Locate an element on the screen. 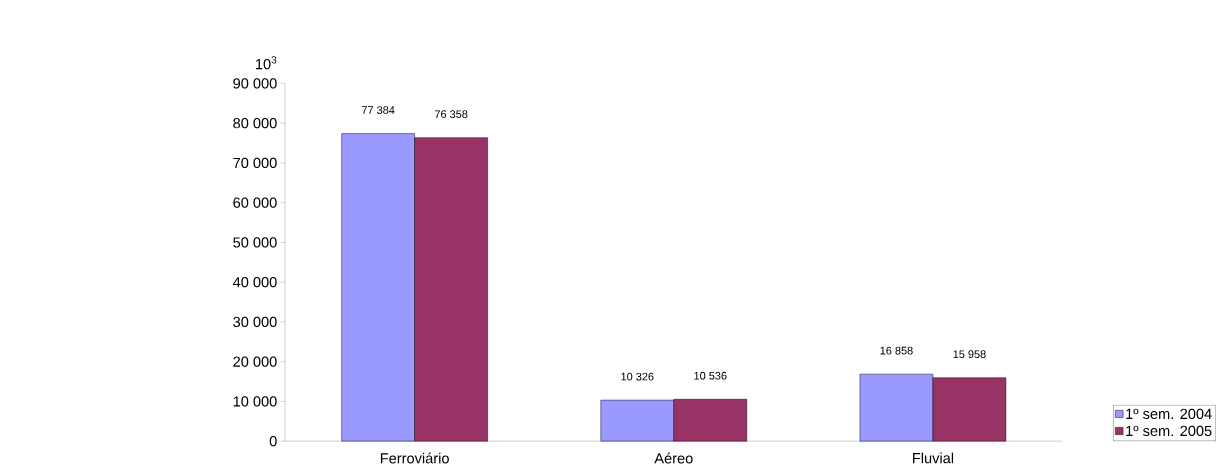 The height and width of the screenshot is (467, 1216). data-label: 76 358 is located at coordinates (451, 114).